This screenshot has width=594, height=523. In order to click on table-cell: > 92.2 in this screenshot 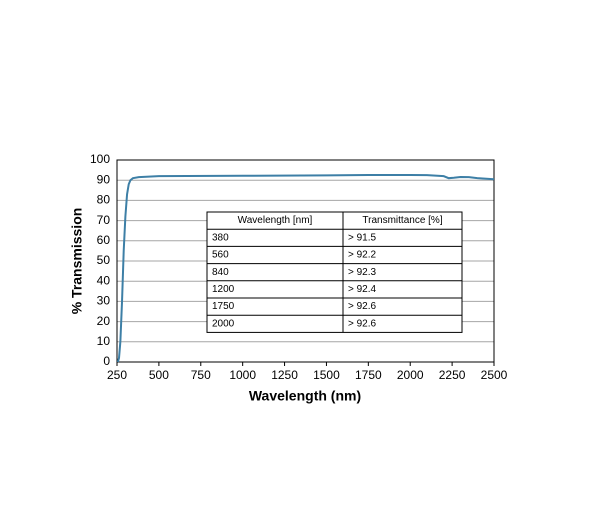, I will do `click(362, 255)`.